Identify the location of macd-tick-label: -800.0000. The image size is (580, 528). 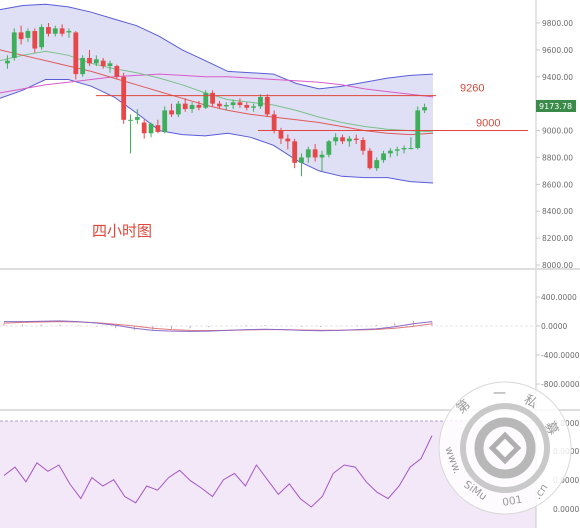
(560, 384).